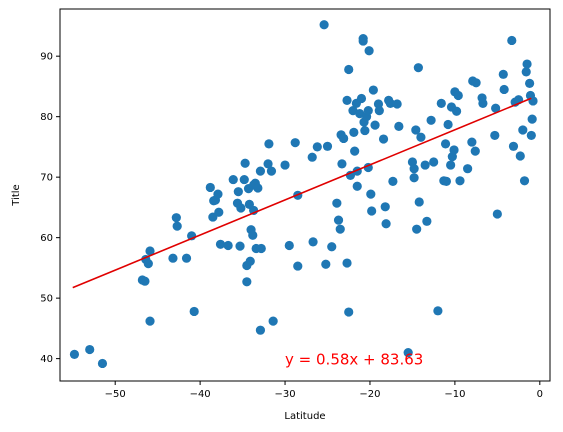  I want to click on y-axis-label: Title, so click(16, 195).